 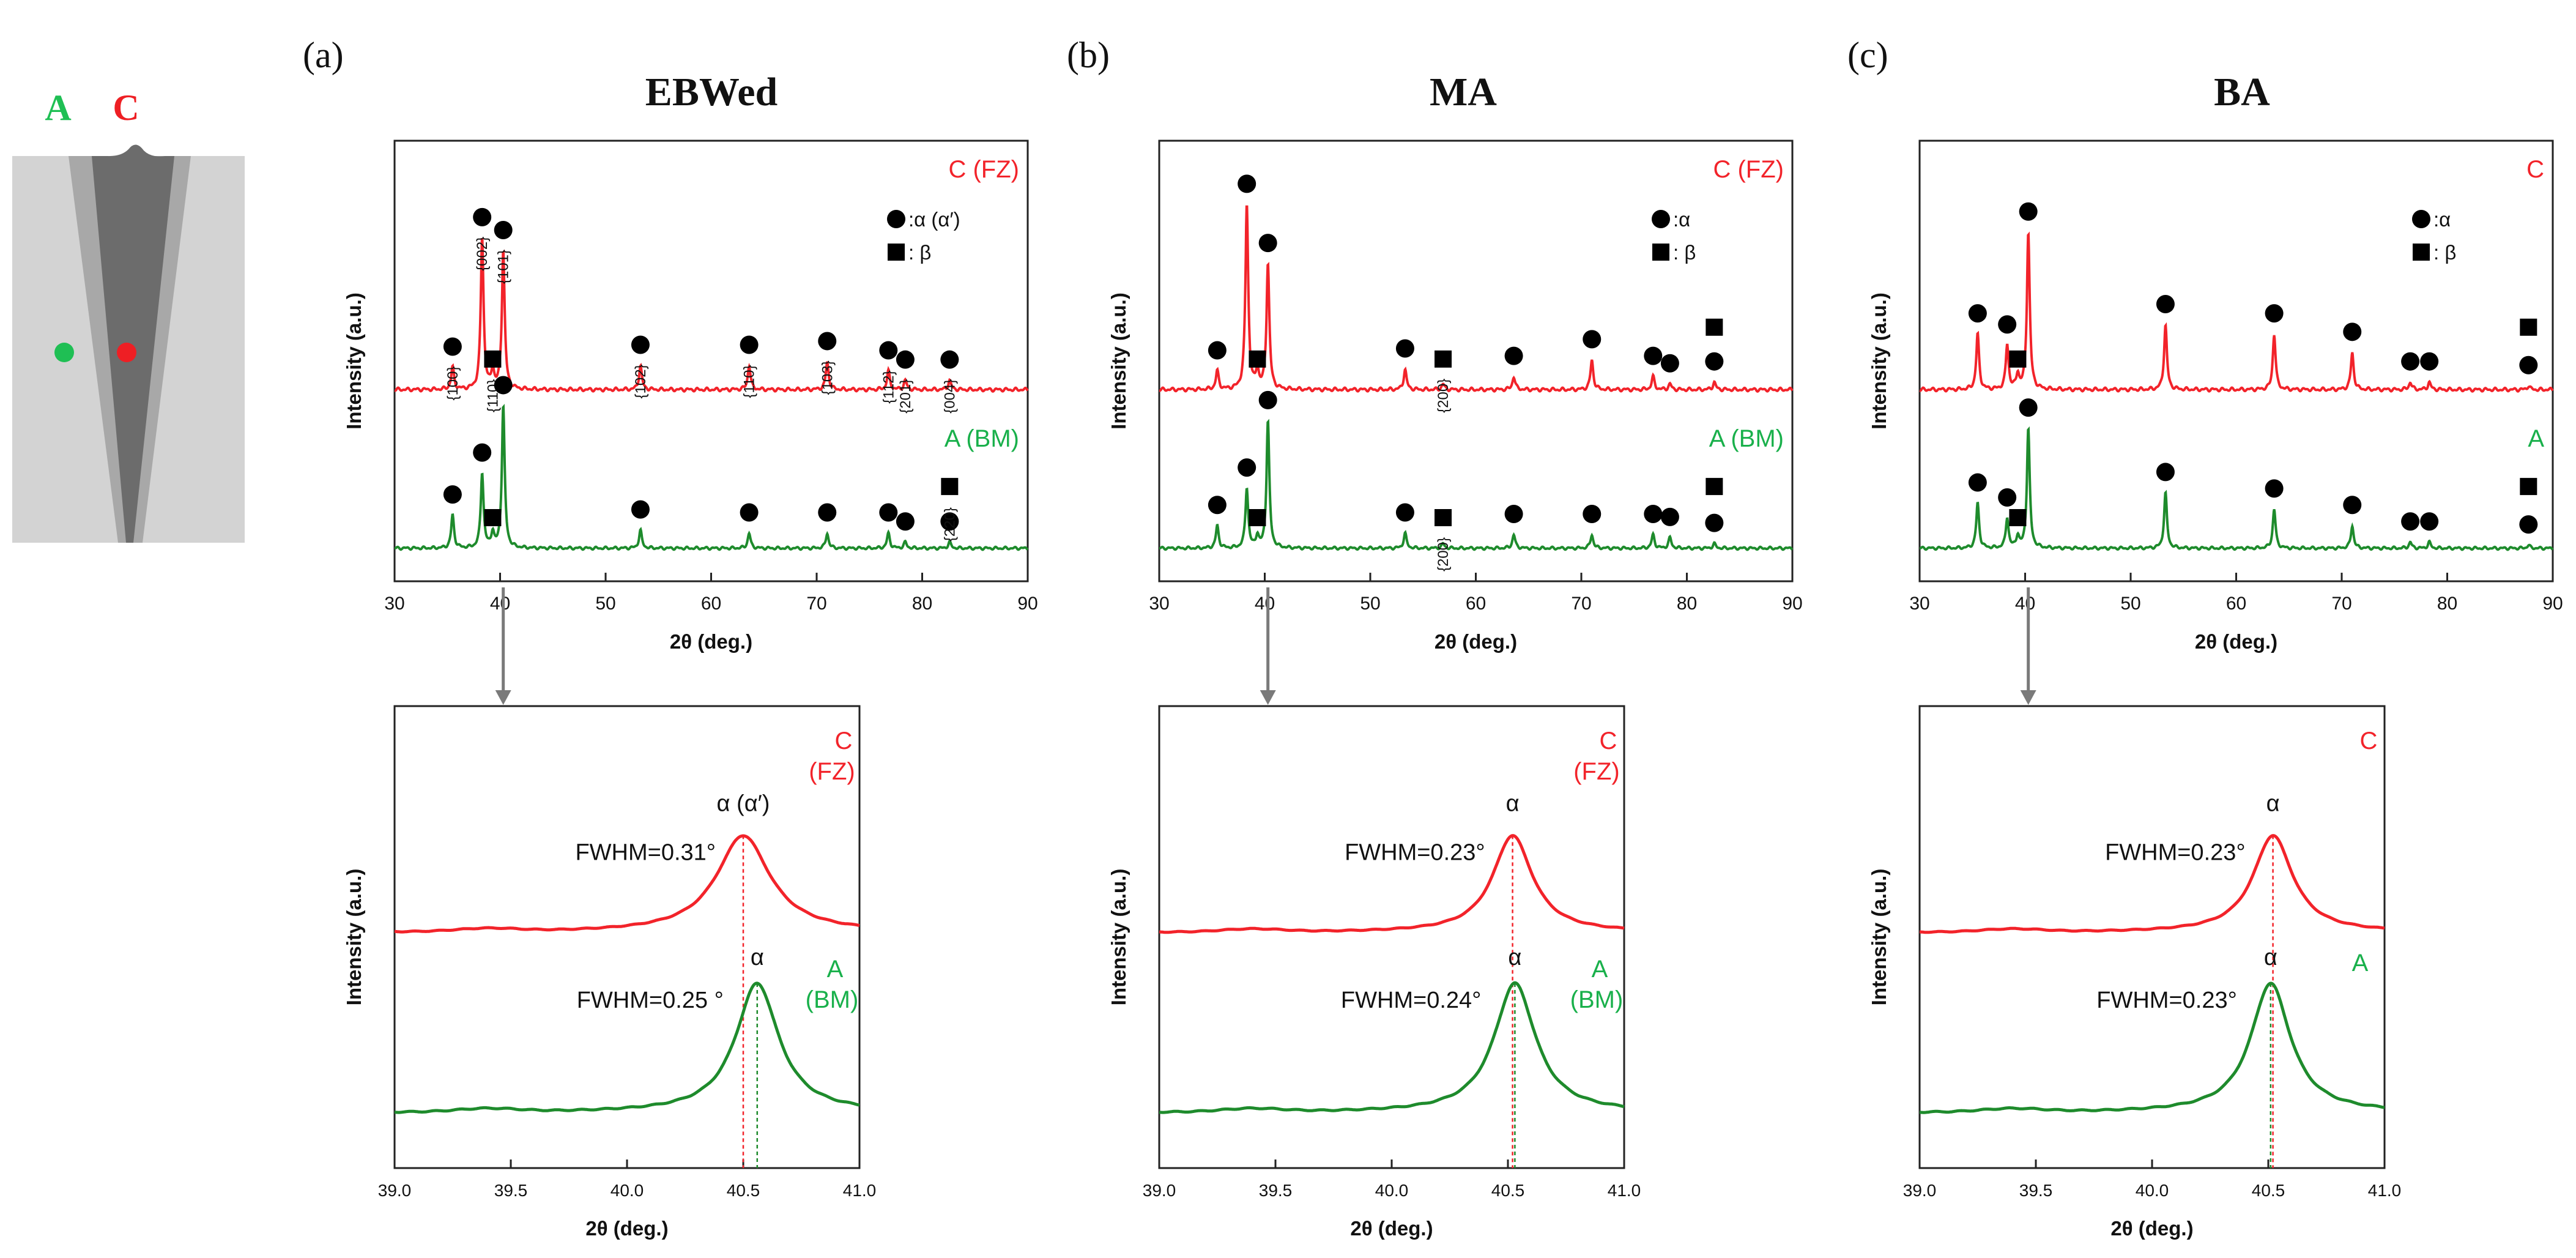 What do you see at coordinates (641, 381) in the screenshot?
I see `hkl-label: {102}` at bounding box center [641, 381].